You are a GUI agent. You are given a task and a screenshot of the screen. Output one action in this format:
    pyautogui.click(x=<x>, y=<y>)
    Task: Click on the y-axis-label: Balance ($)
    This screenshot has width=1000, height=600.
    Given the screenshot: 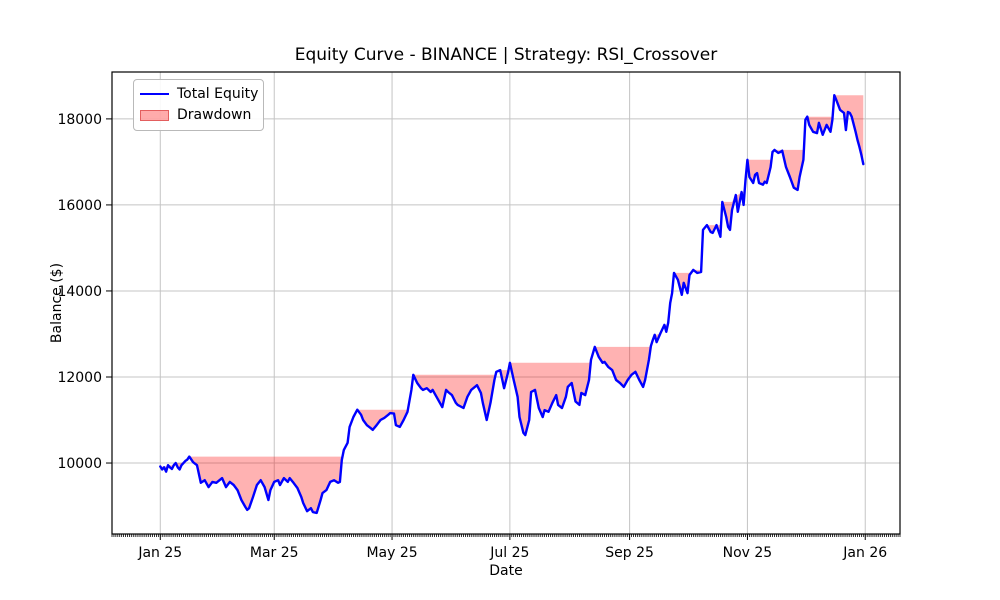 What is the action you would take?
    pyautogui.click(x=57, y=303)
    